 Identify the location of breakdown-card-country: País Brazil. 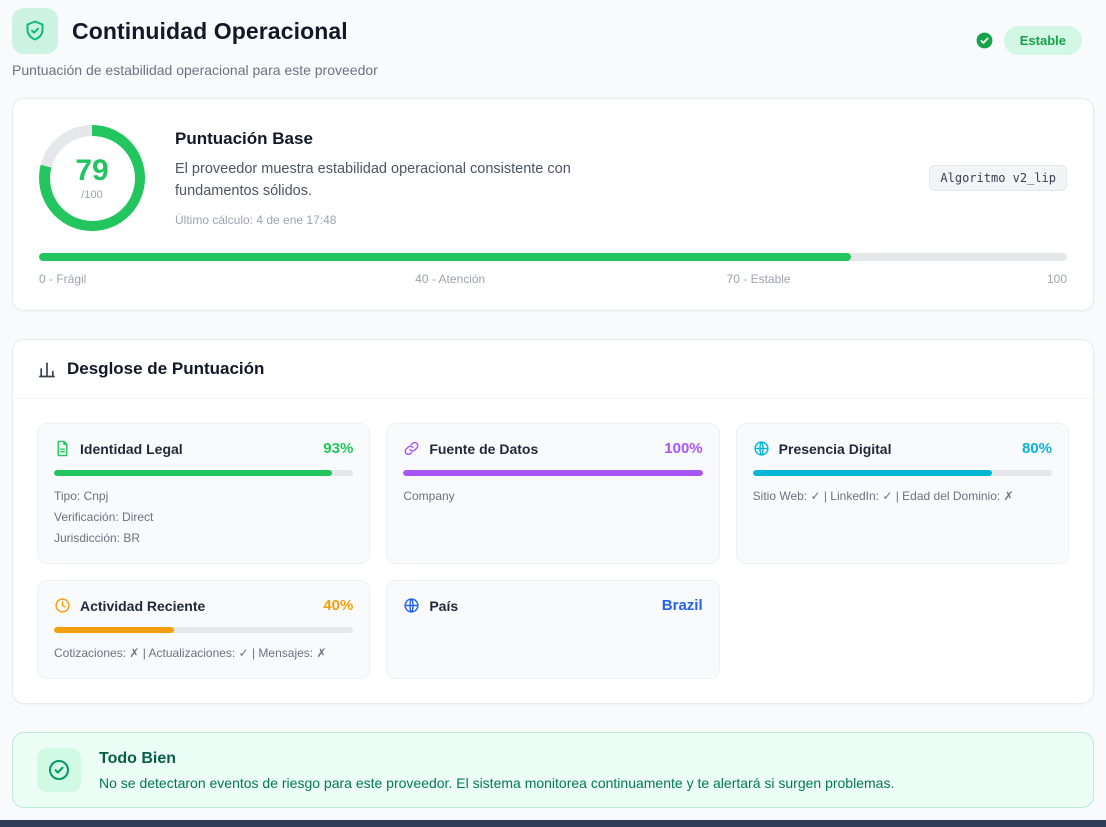
(553, 629).